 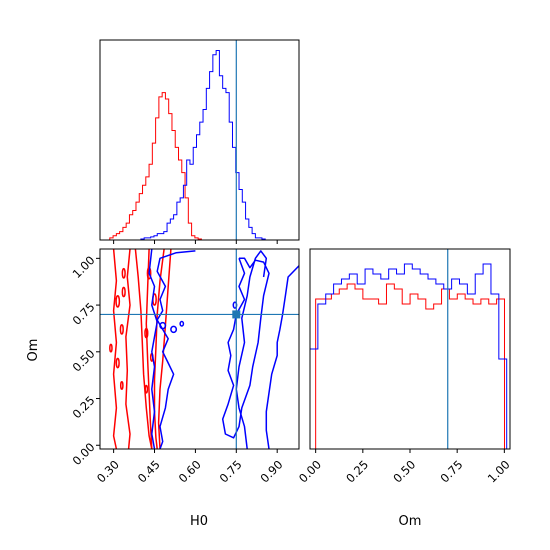 I want to click on contour-ytick-label-1: 0.25, so click(x=84, y=407).